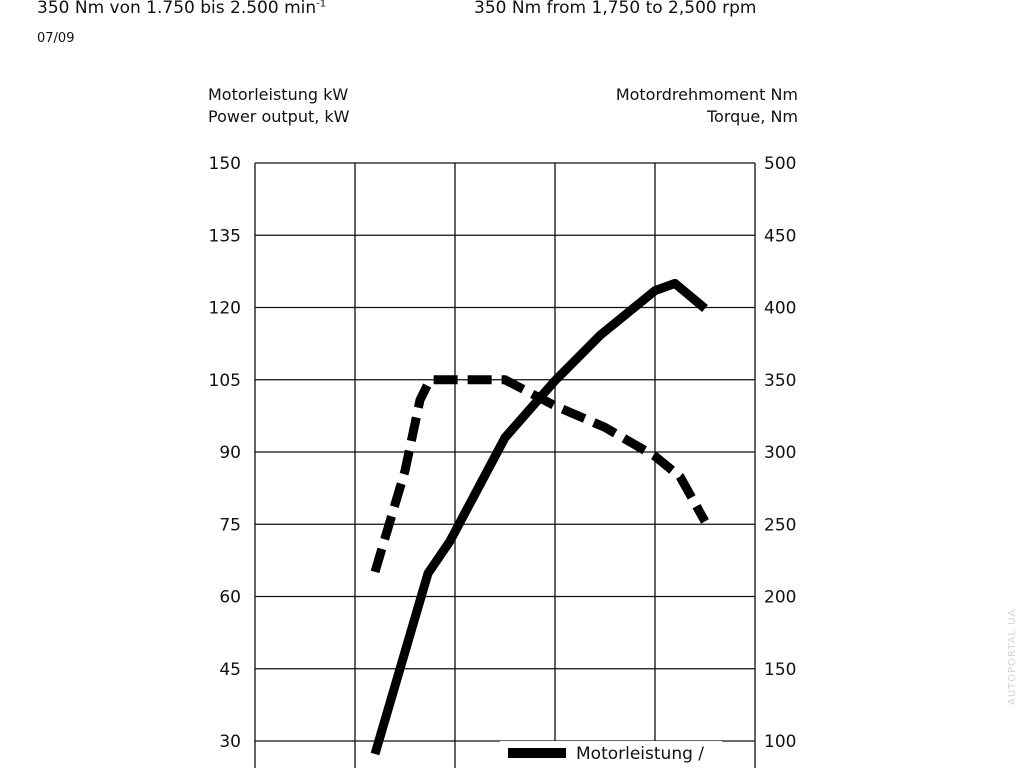  I want to click on legend-label-power: Motorleistung /, so click(640, 754).